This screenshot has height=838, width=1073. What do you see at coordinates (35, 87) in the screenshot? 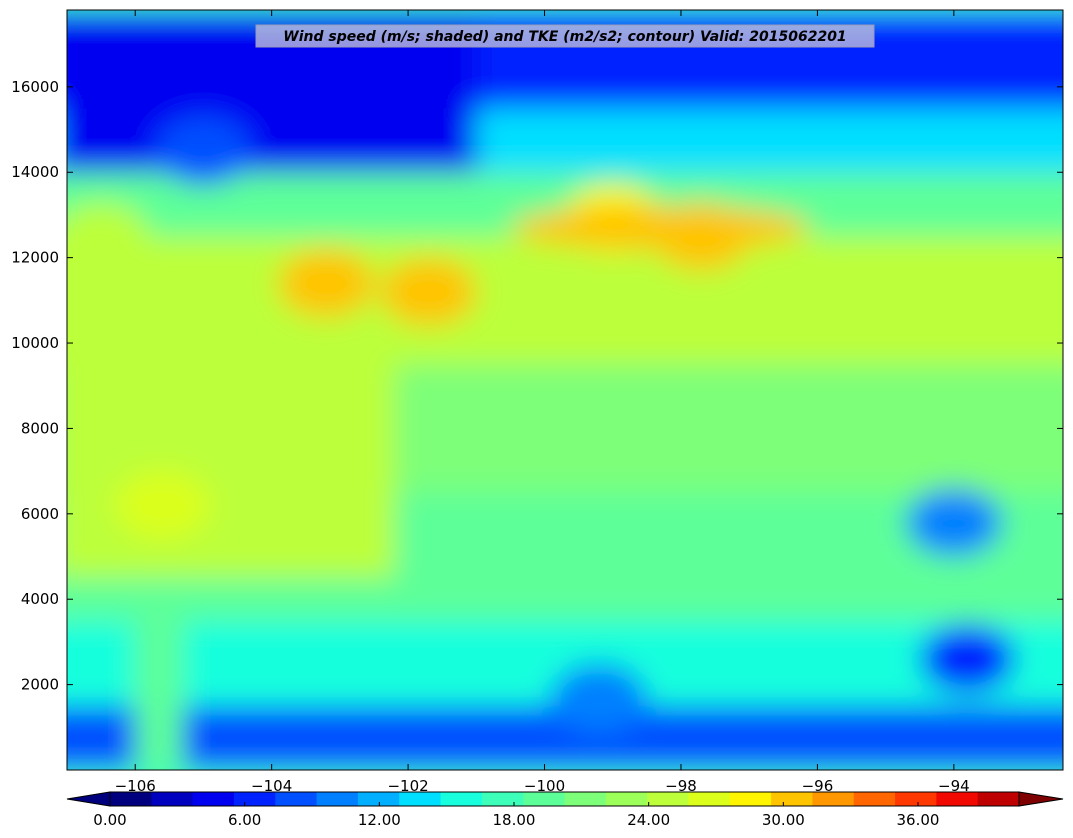
I see `y-tick-label: 16000` at bounding box center [35, 87].